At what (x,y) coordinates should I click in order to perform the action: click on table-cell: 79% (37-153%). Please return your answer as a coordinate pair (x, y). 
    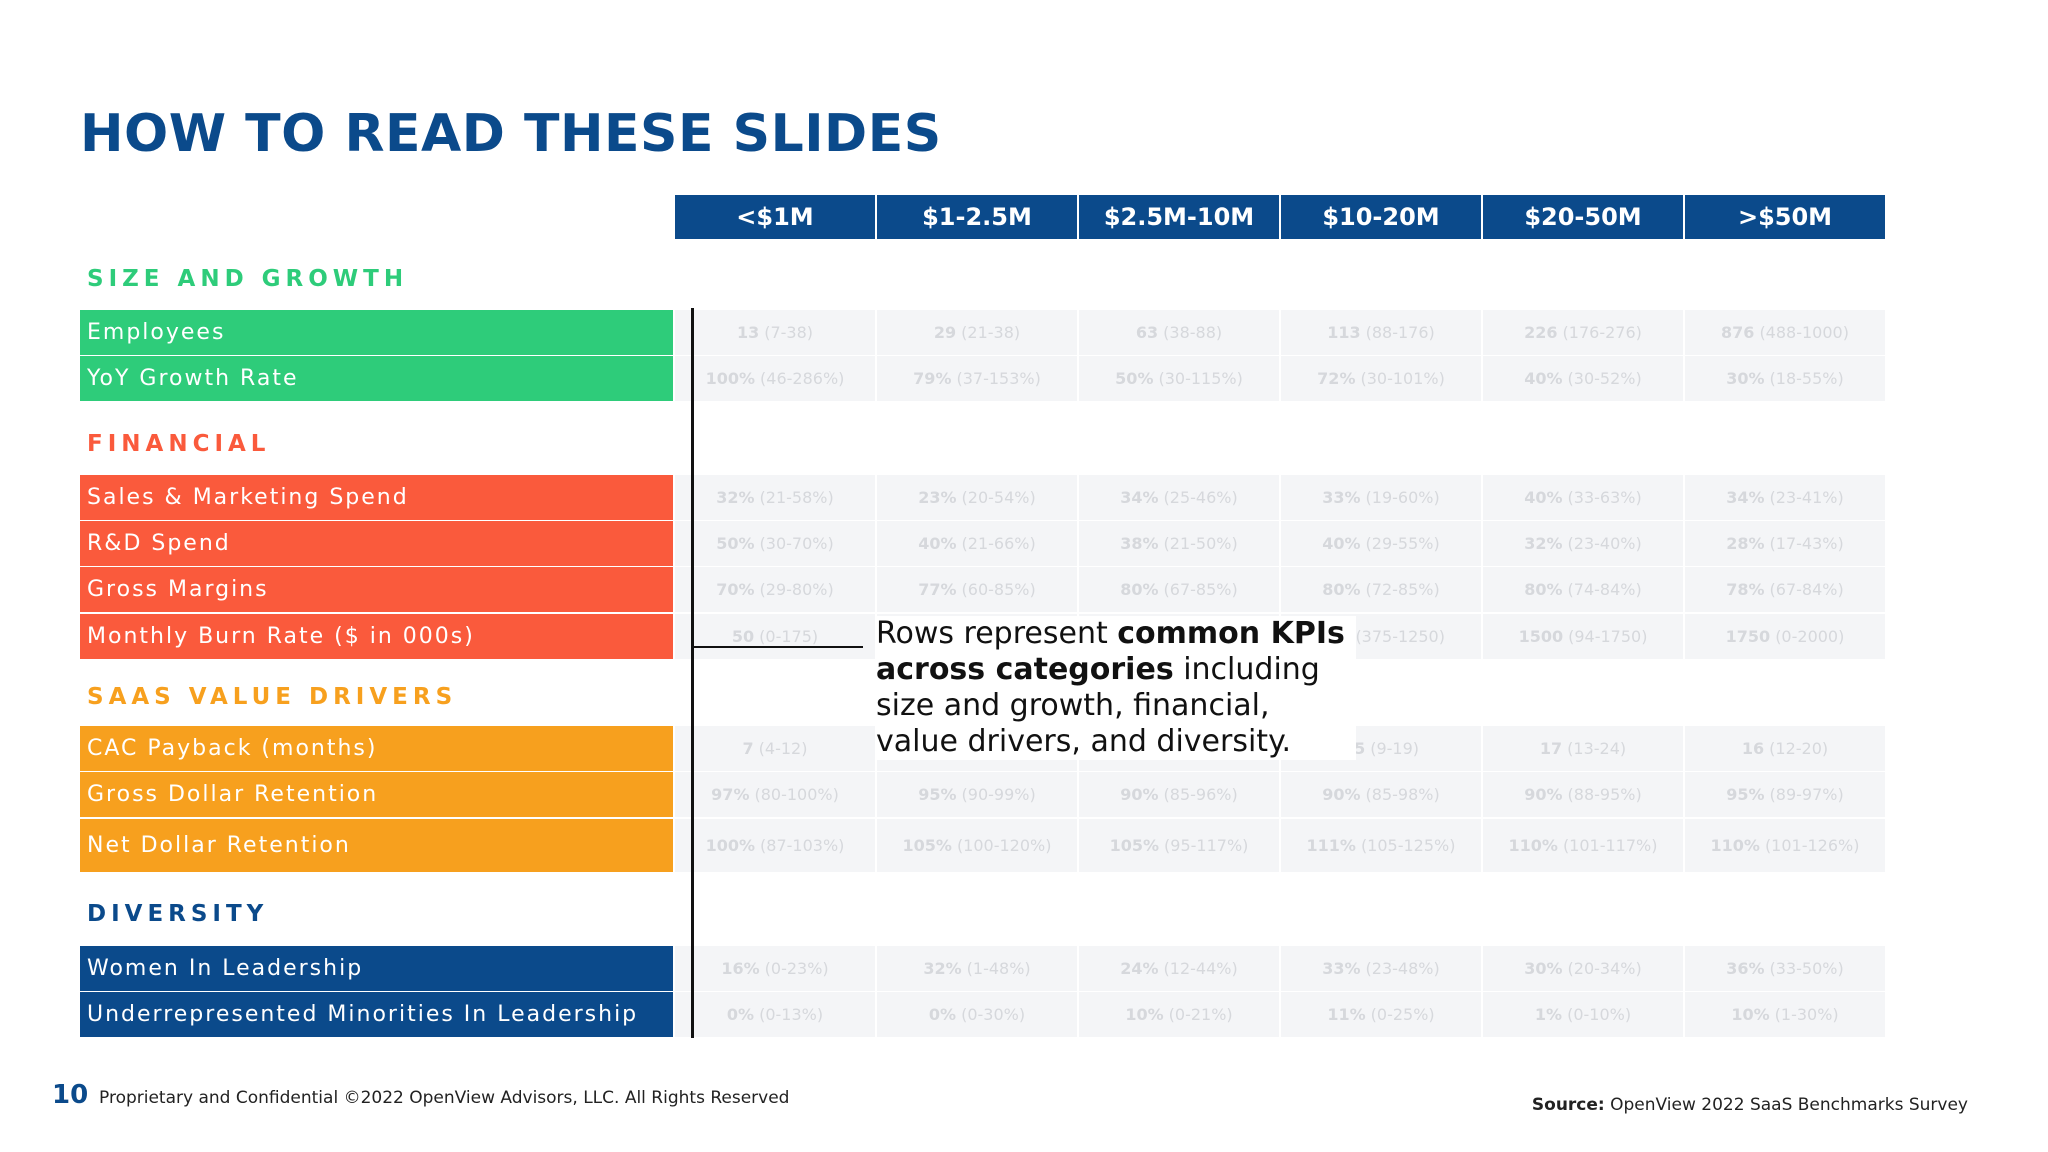
    Looking at the image, I should click on (977, 378).